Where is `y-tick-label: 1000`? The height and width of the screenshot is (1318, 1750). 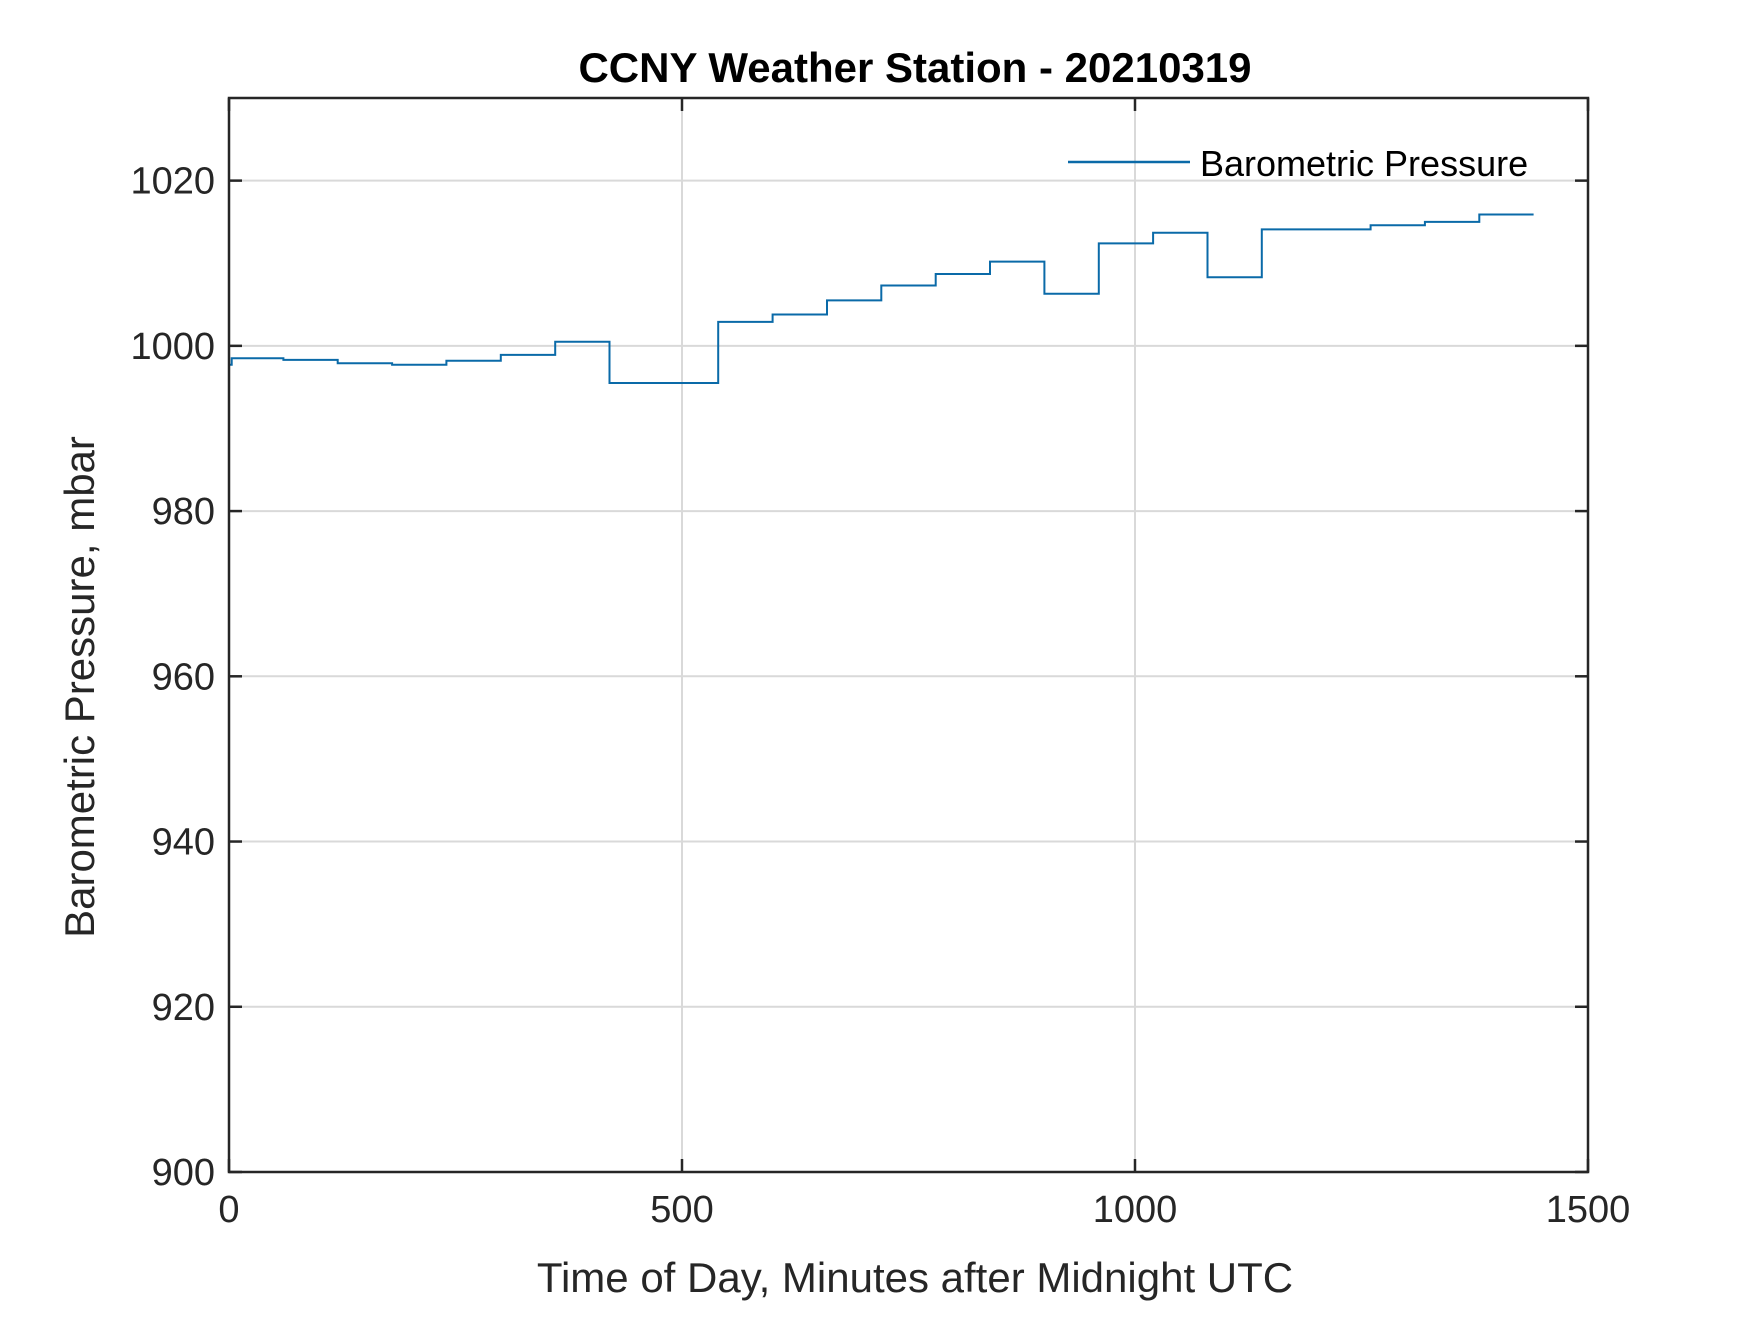
y-tick-label: 1000 is located at coordinates (172, 347).